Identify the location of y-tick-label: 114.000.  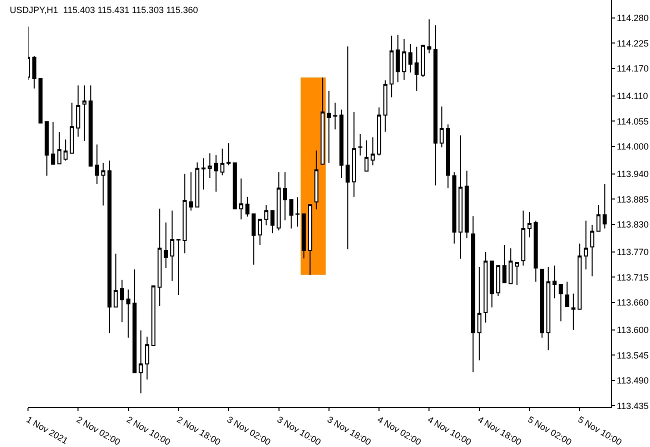
(632, 147).